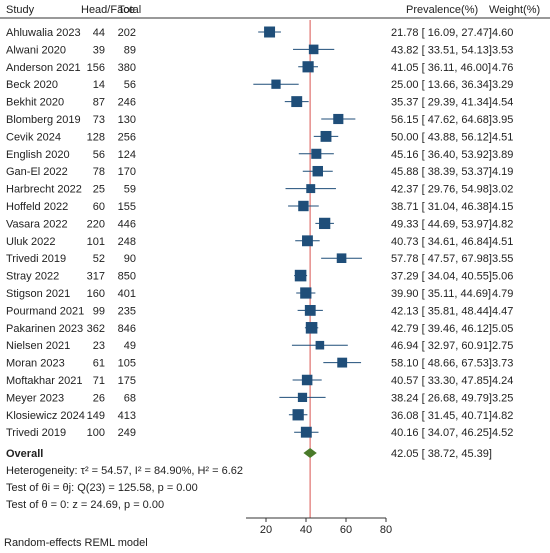 Image resolution: width=550 pixels, height=553 pixels. Describe the element at coordinates (76, 543) in the screenshot. I see `footnote: Random-effects REML model` at that location.